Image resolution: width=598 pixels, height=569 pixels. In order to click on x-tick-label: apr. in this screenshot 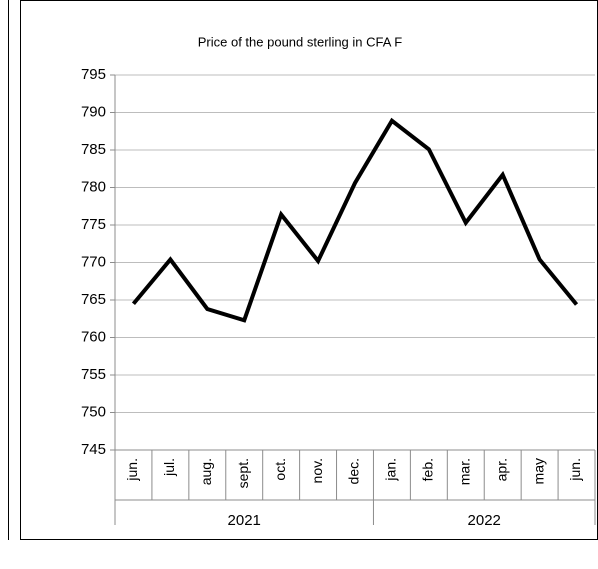, I will do `click(501, 469)`.